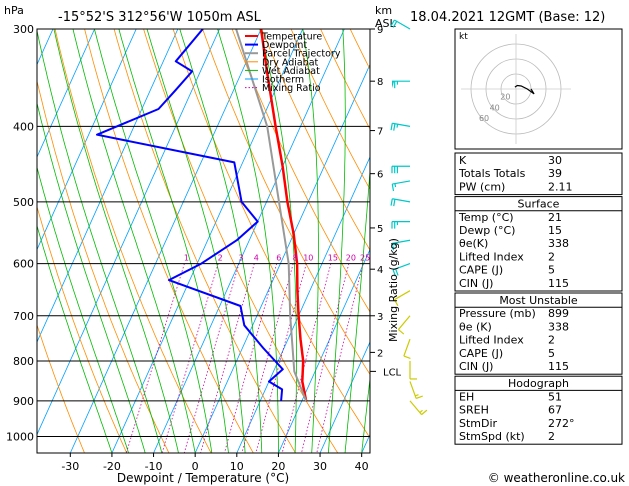 The image size is (629, 486). I want to click on lcl-label: LCL, so click(392, 372).